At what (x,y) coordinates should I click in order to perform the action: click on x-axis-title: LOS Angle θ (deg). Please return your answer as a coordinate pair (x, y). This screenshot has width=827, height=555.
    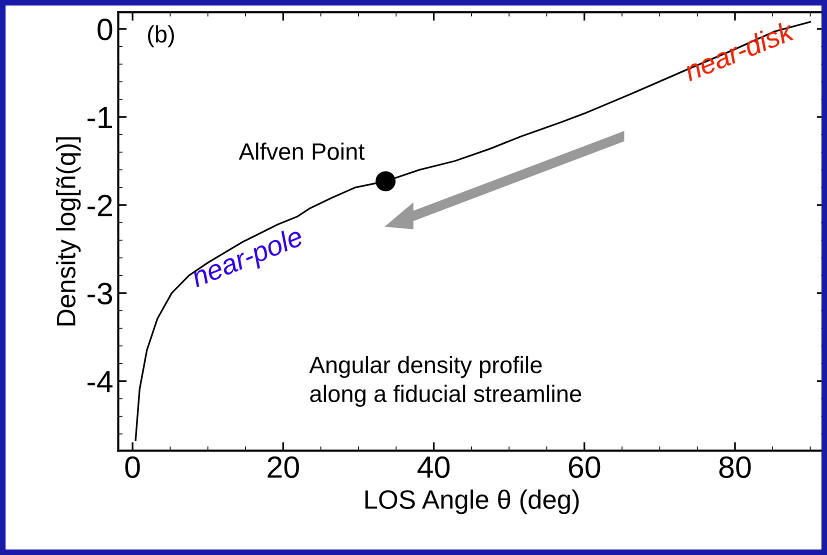
    Looking at the image, I should click on (472, 502).